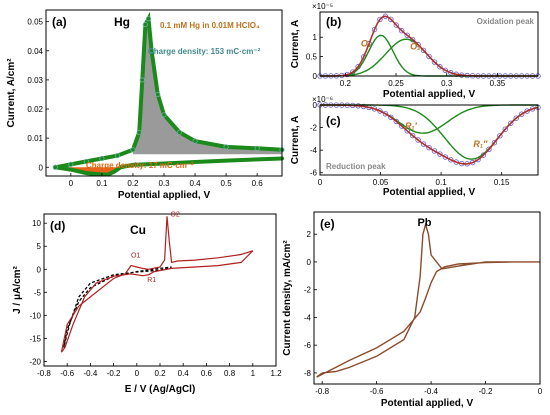 The image size is (550, 415). What do you see at coordinates (308, 373) in the screenshot?
I see `y-tick-label: -8` at bounding box center [308, 373].